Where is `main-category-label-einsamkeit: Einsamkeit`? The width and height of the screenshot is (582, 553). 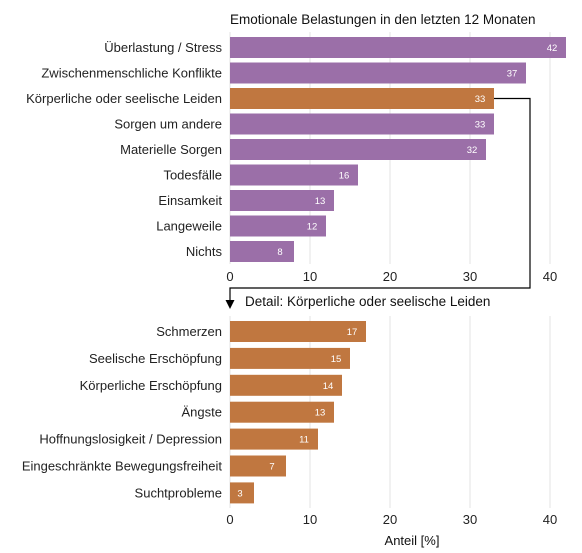 main-category-label-einsamkeit: Einsamkeit is located at coordinates (190, 200).